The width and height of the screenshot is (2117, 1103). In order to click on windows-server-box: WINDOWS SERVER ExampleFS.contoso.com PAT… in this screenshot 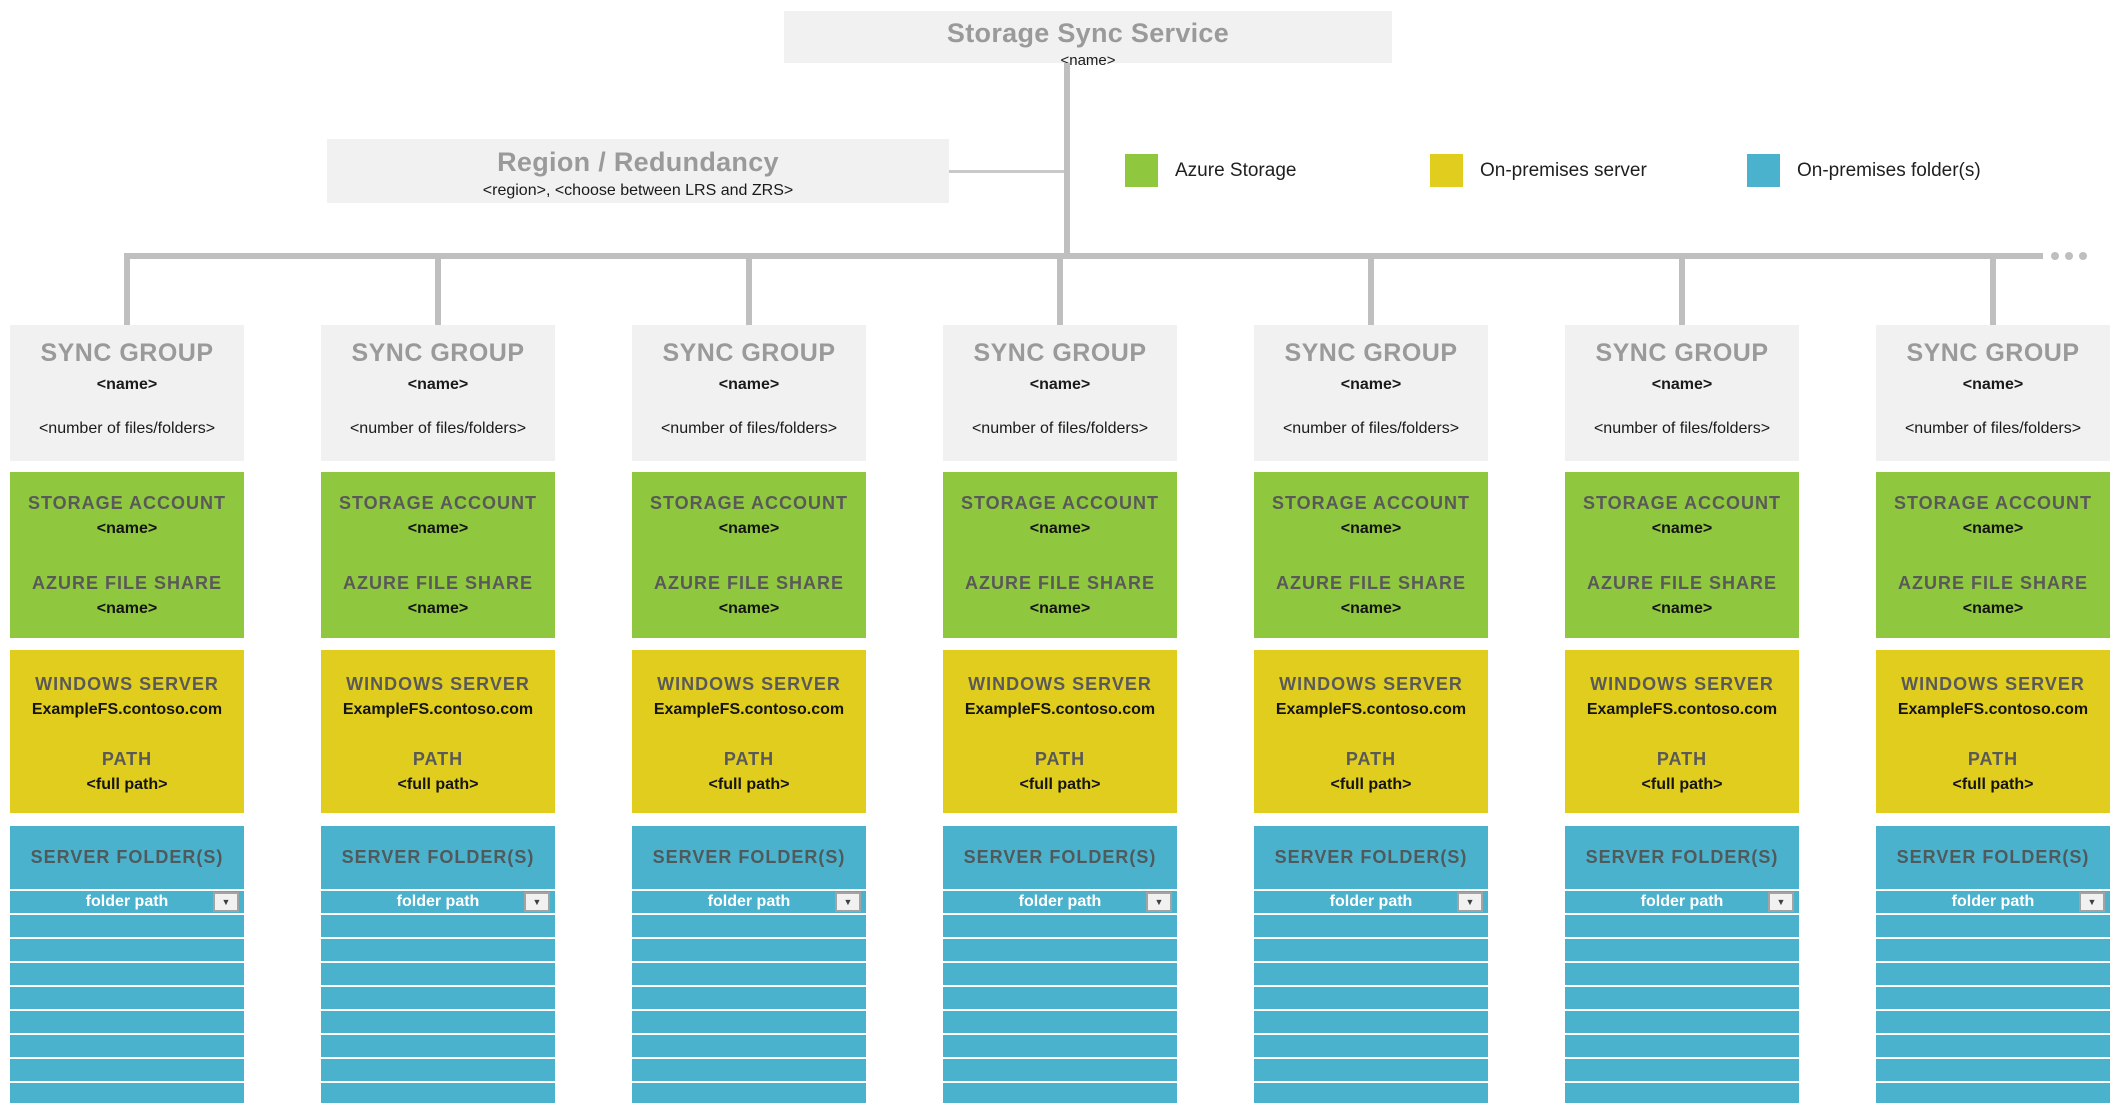, I will do `click(438, 731)`.